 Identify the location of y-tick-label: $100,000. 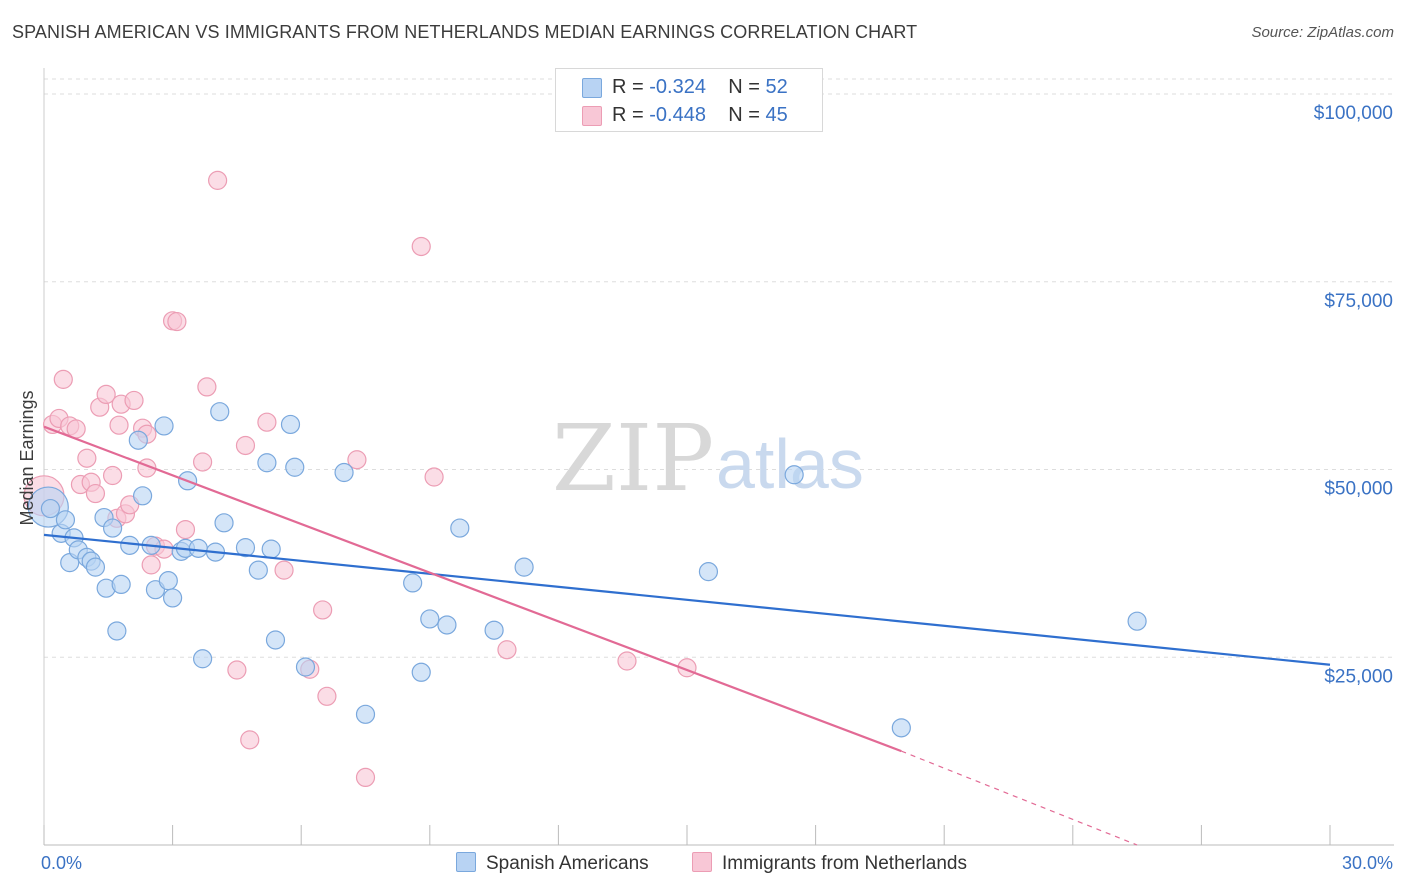
(1353, 113).